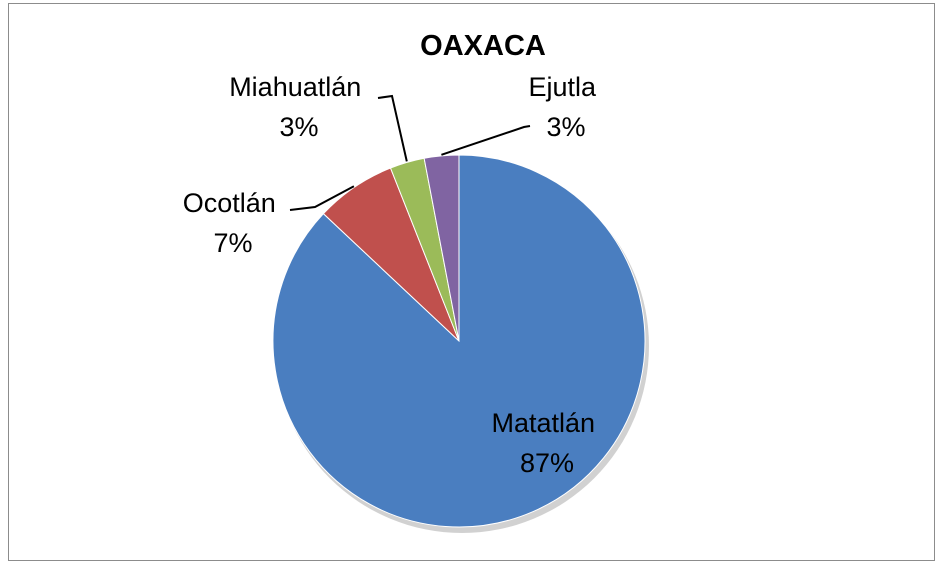  I want to click on label-matatlan-value: 87%, so click(547, 463).